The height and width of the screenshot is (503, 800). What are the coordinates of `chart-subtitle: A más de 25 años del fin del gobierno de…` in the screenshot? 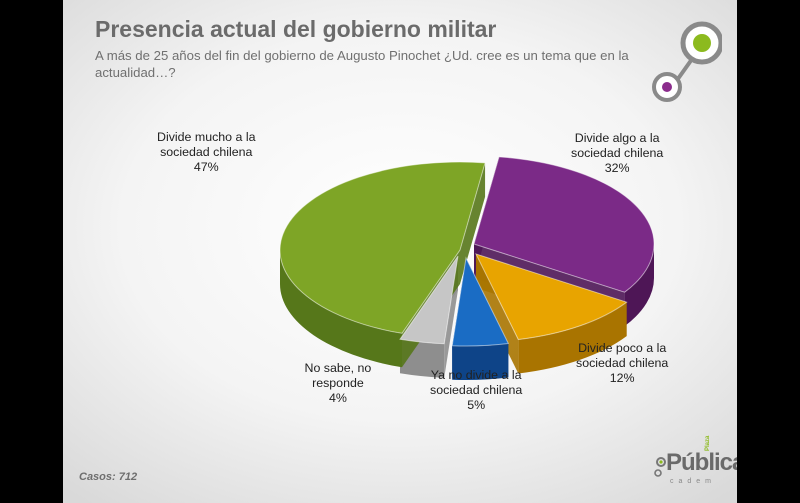 It's located at (362, 64).